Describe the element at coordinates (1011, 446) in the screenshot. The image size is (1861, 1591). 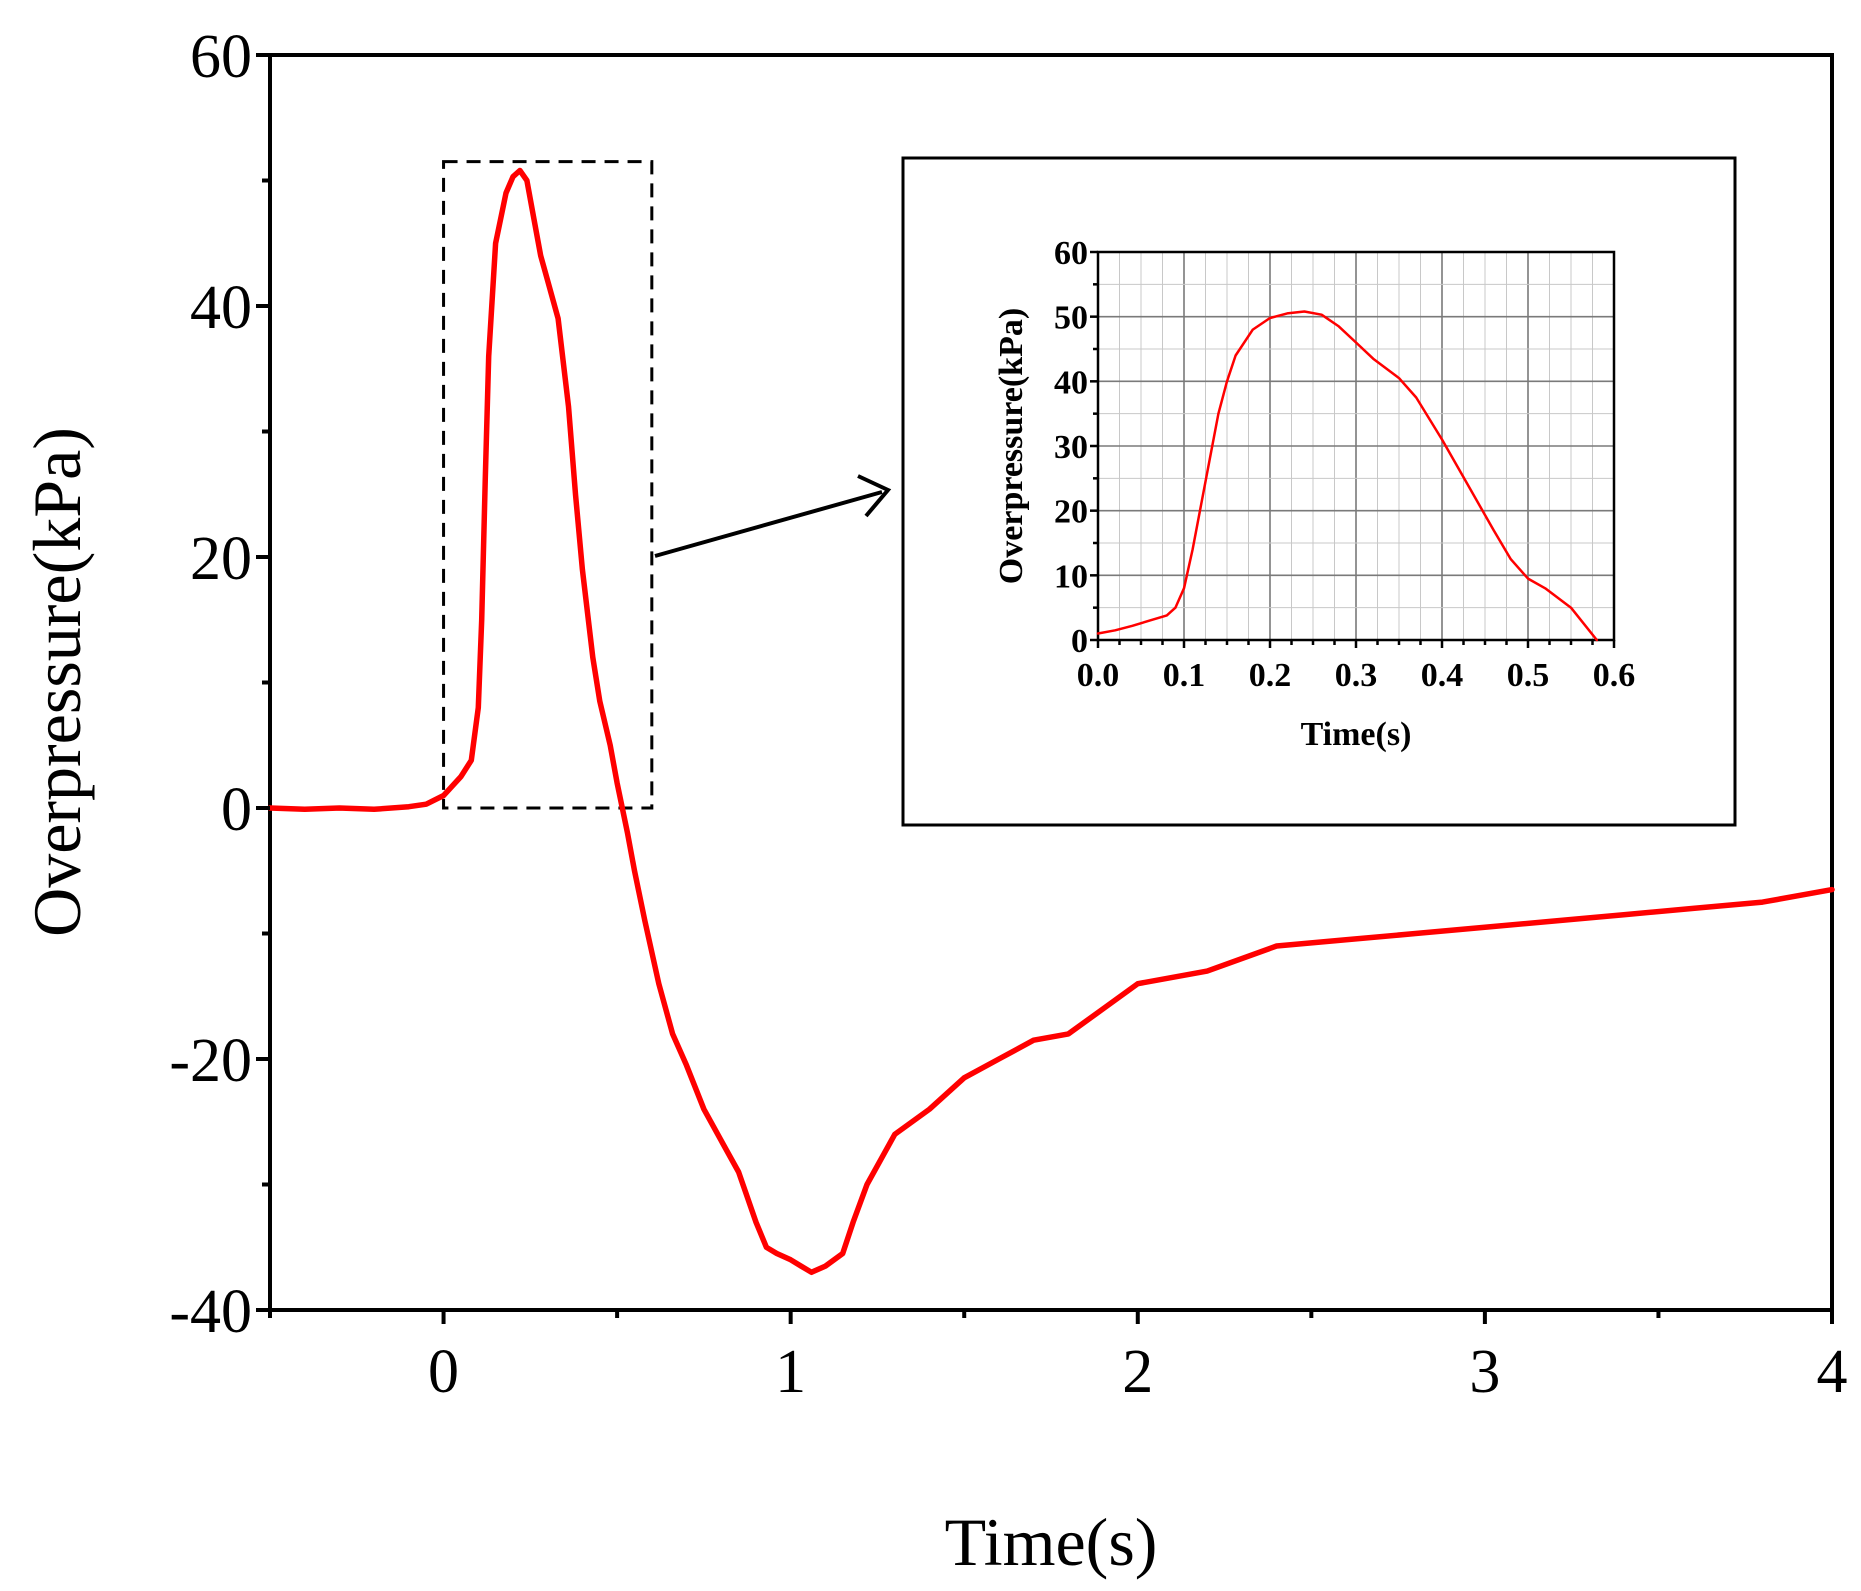
I see `inset-y-axis-title: Overpressure(kPa)` at that location.